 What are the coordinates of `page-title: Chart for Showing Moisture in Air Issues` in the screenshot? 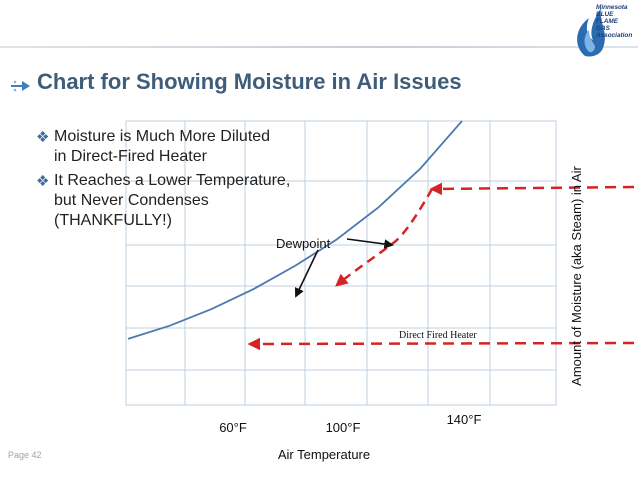 It's located at (249, 81).